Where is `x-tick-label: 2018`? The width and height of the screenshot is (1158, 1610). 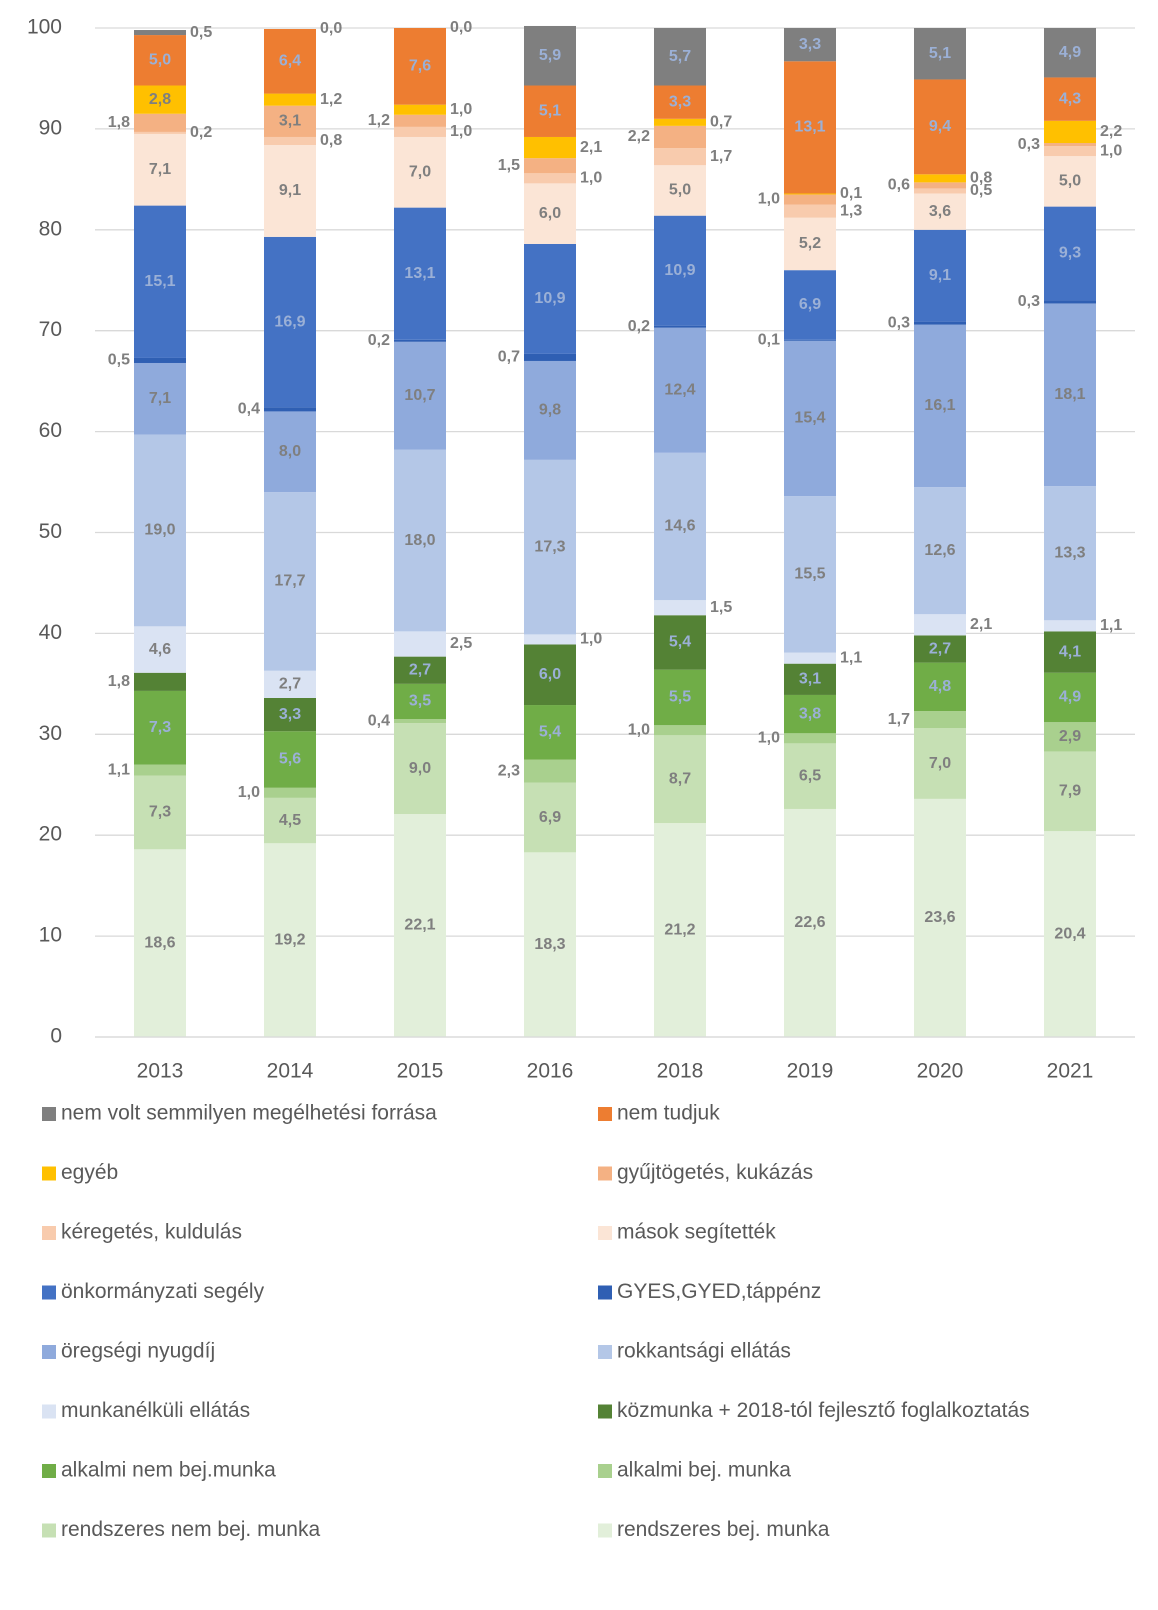
x-tick-label: 2018 is located at coordinates (680, 1071).